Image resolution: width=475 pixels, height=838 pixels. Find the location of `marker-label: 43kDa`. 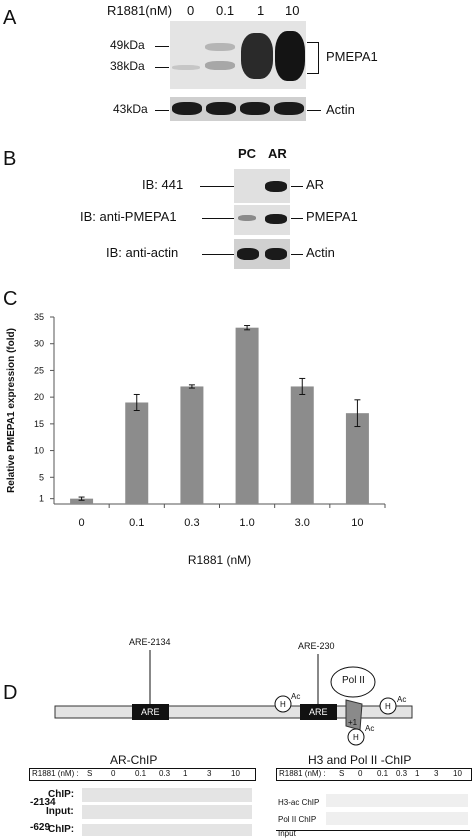

marker-label: 43kDa is located at coordinates (130, 109).